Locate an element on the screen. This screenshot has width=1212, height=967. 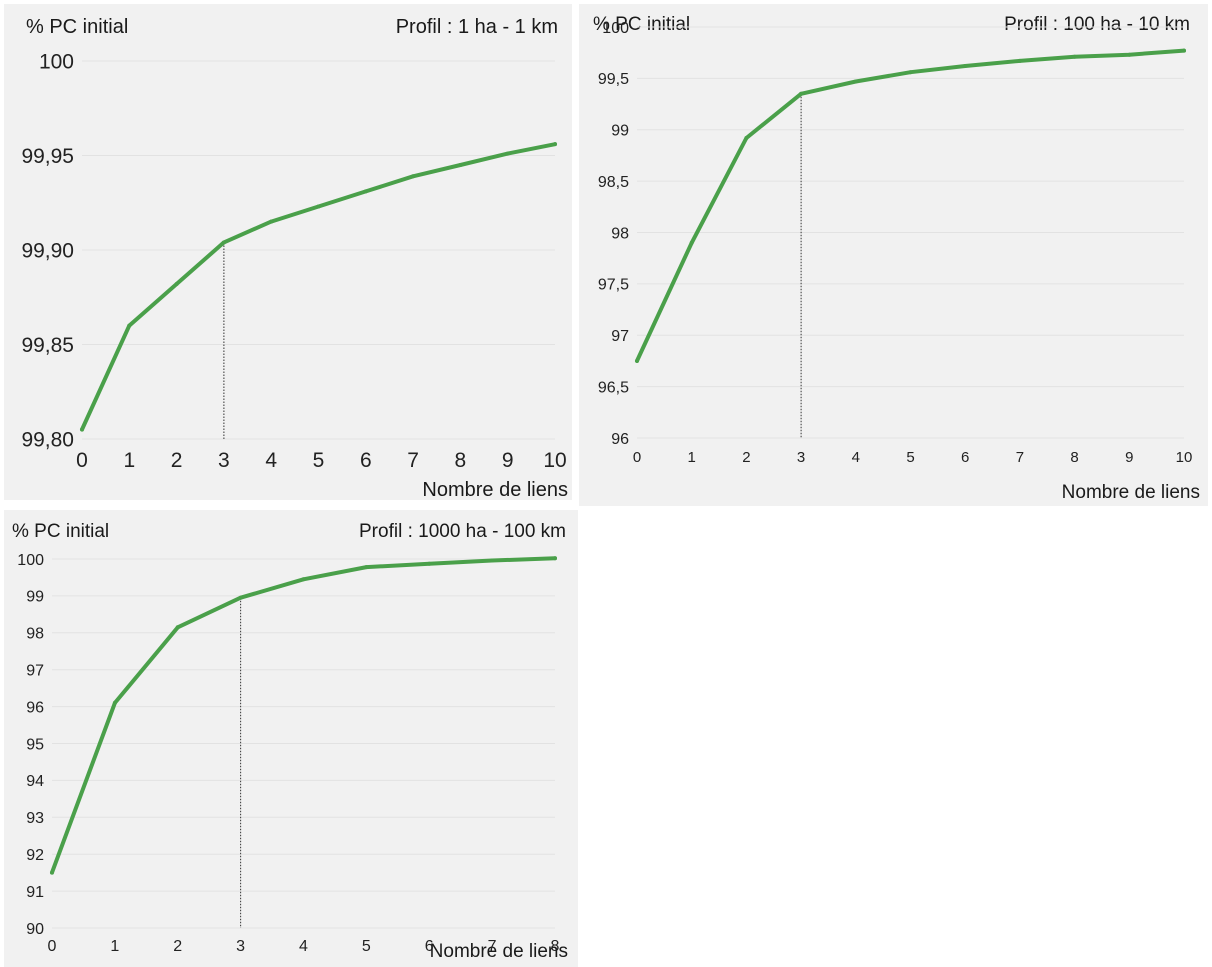
y-tick-label: 94 is located at coordinates (35, 781).